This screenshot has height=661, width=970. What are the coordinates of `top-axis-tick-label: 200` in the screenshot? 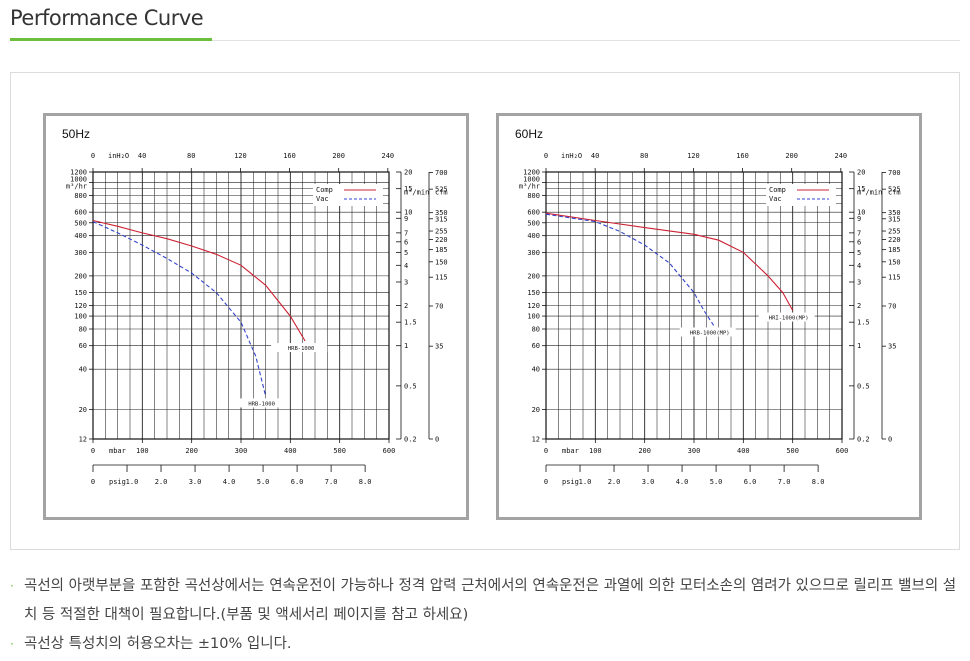 It's located at (338, 156).